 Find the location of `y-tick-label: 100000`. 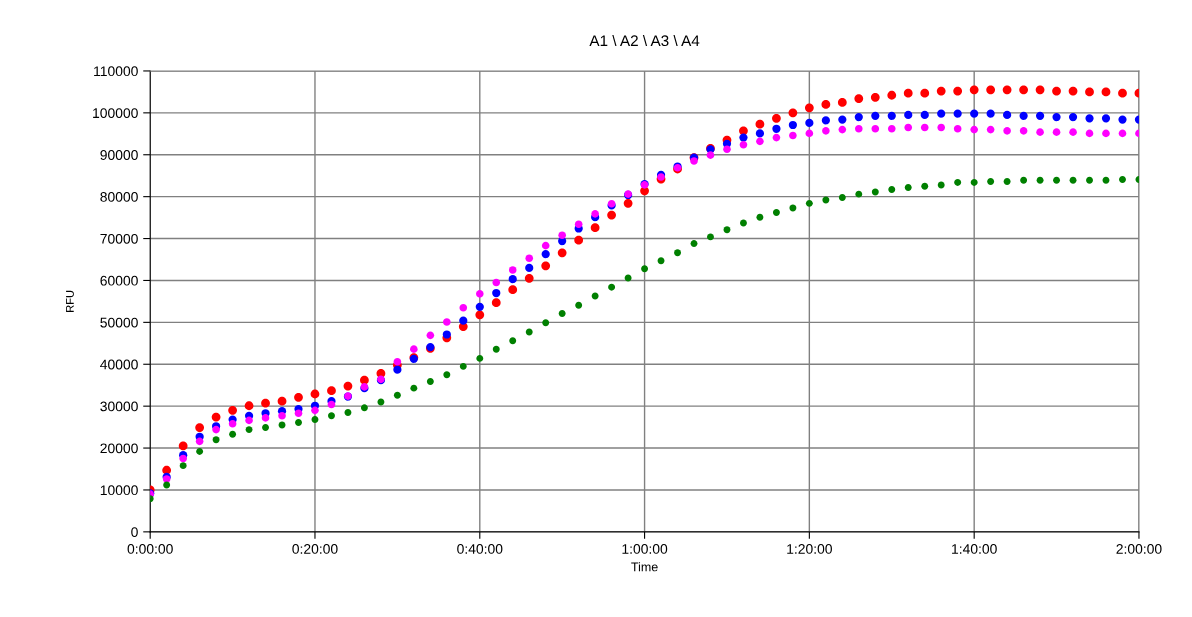

y-tick-label: 100000 is located at coordinates (115, 113).